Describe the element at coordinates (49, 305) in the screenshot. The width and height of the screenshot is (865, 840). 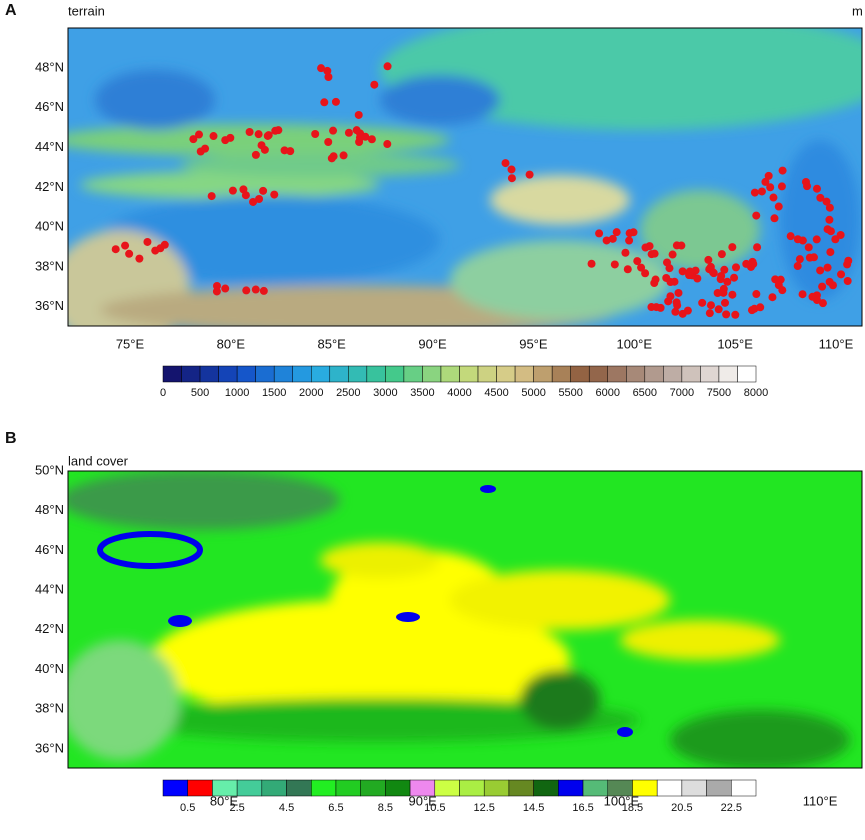
I see `lat-label: 36°N` at that location.